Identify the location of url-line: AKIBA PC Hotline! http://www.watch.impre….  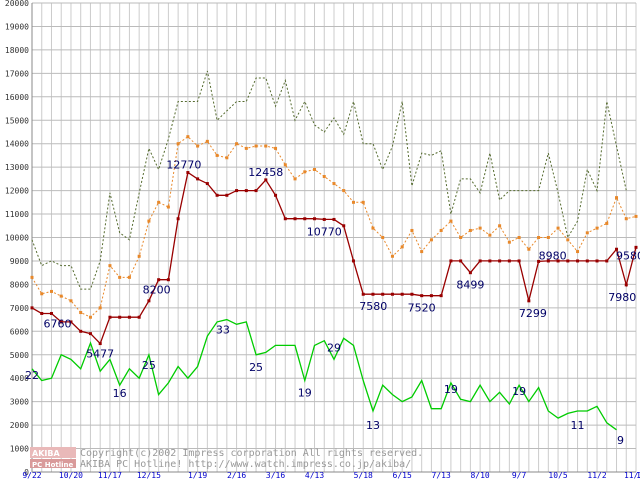
(245, 464).